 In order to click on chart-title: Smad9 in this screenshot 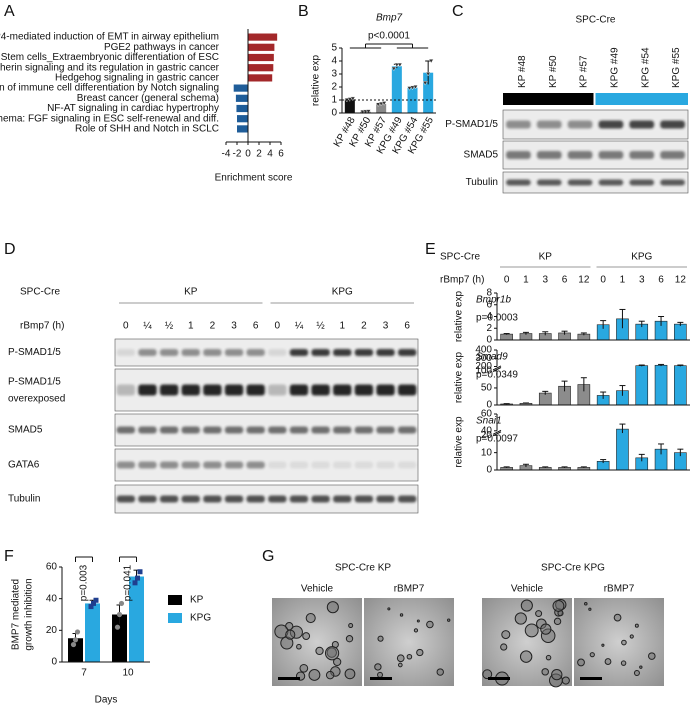, I will do `click(492, 357)`.